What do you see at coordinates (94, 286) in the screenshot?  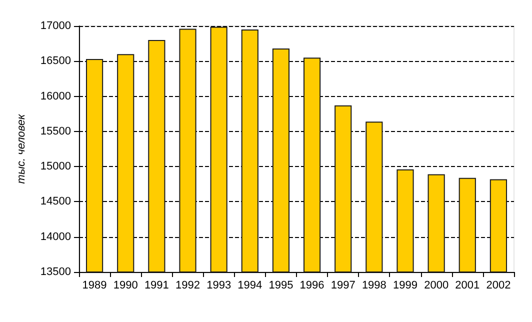 I see `x-tick-label: 1989` at bounding box center [94, 286].